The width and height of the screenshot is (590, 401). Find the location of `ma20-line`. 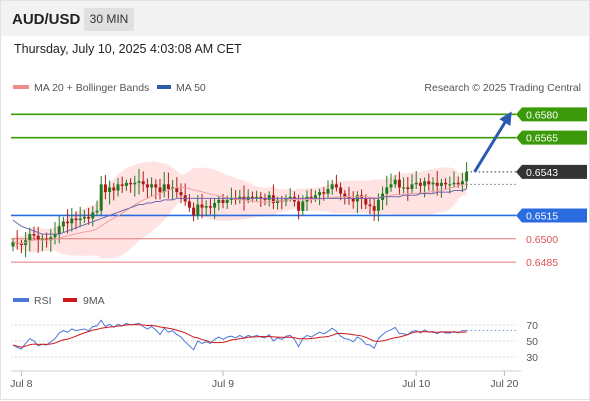

ma20-line is located at coordinates (239, 213).